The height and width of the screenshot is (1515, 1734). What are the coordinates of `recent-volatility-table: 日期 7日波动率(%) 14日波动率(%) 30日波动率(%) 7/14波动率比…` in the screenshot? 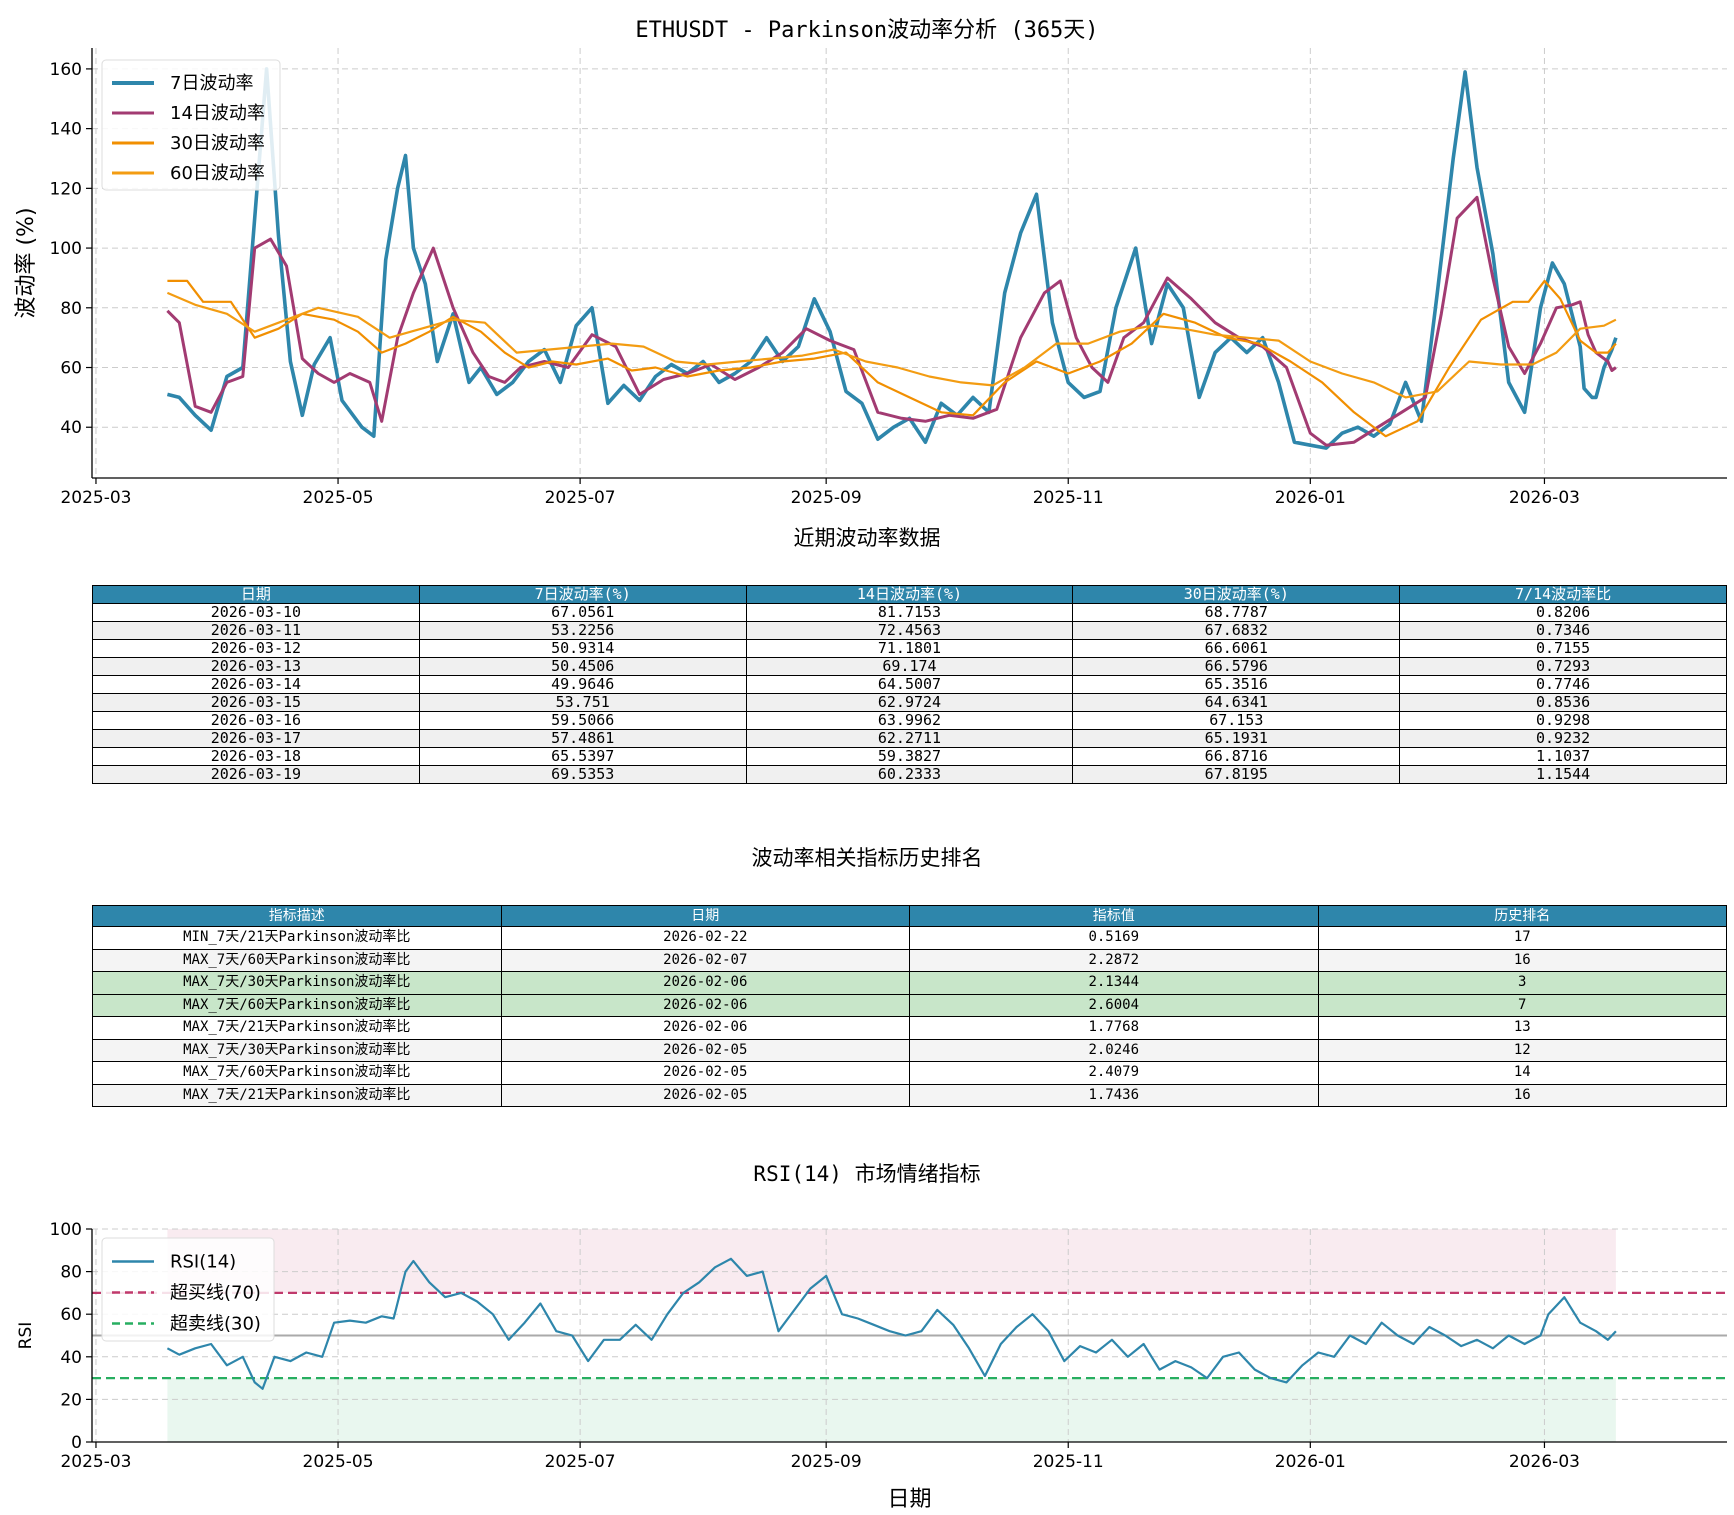 It's located at (909, 684).